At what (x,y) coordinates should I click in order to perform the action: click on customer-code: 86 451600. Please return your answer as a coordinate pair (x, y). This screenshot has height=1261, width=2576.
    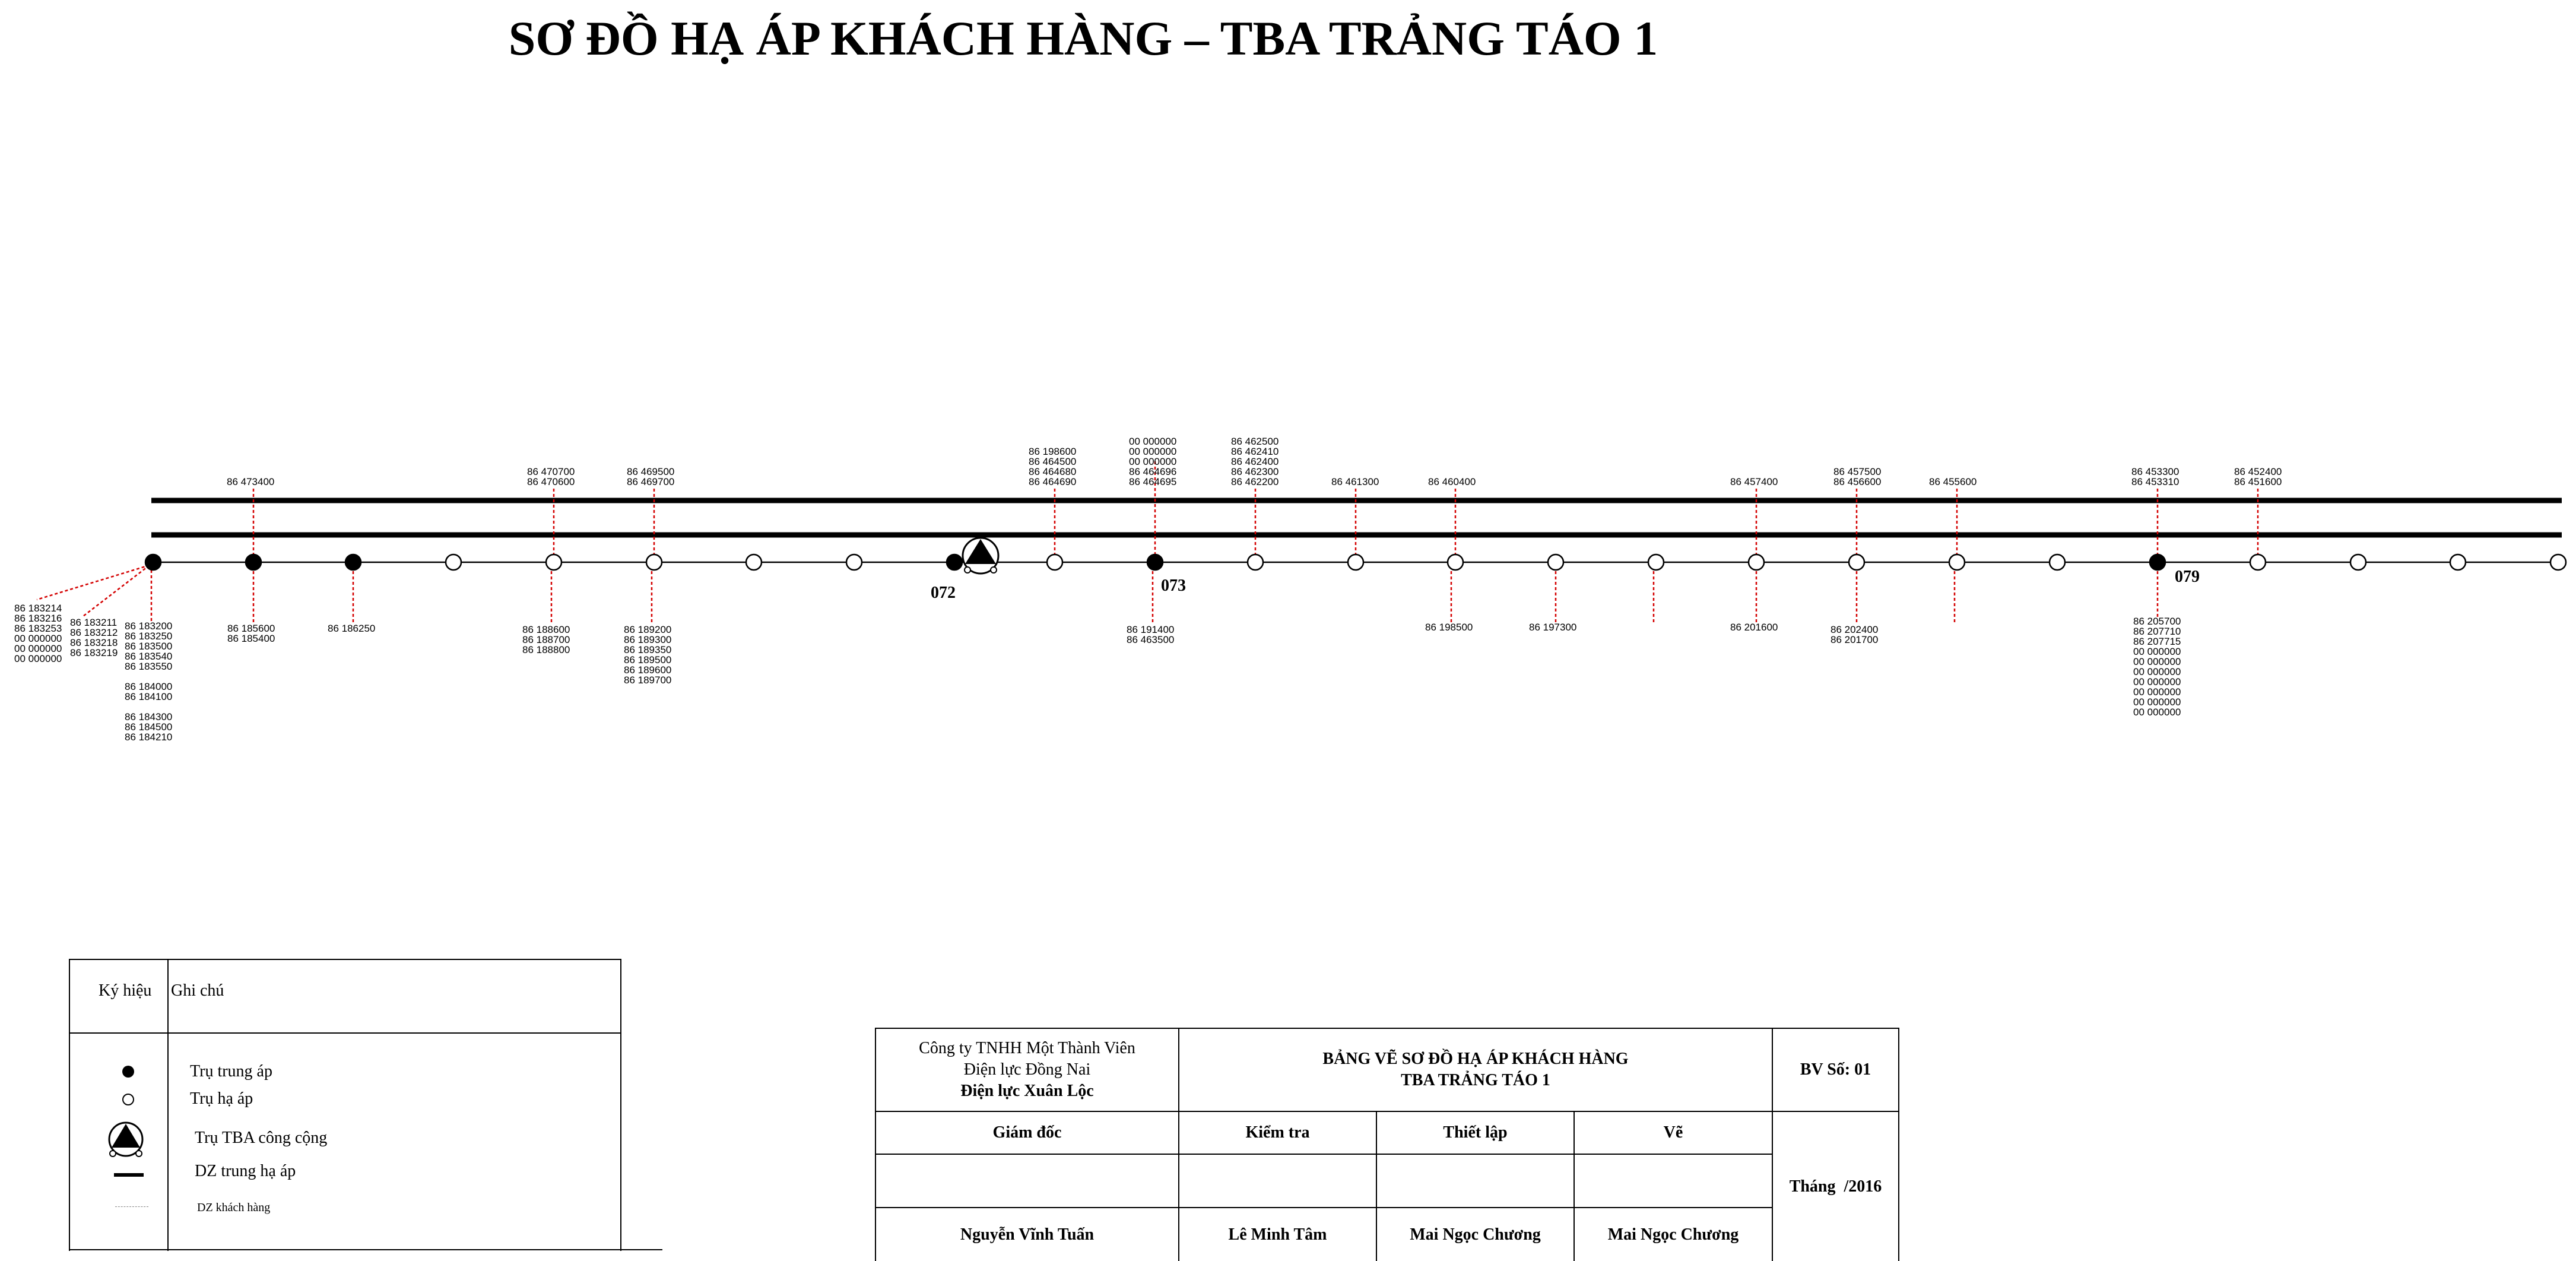
    Looking at the image, I should click on (2258, 482).